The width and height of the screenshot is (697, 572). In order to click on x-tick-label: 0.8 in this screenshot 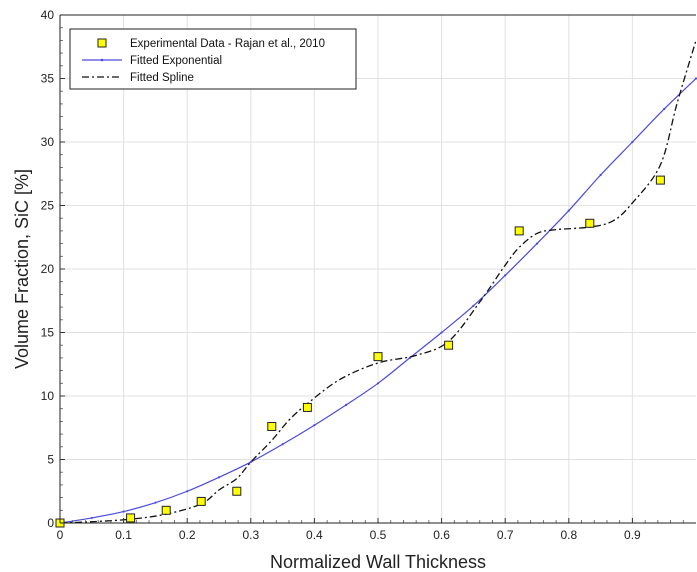, I will do `click(568, 535)`.